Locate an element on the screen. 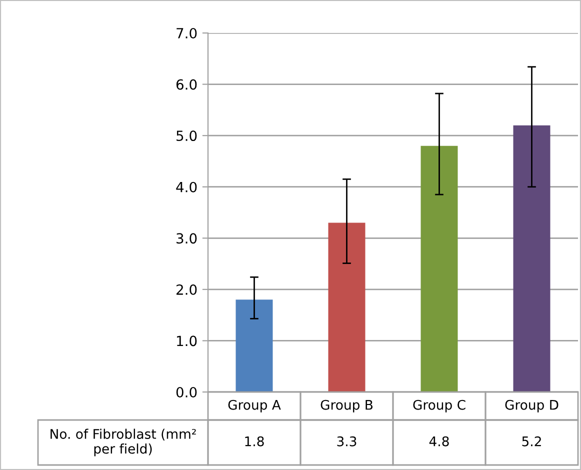 This screenshot has height=470, width=581. data-label: 4.8 is located at coordinates (439, 441).